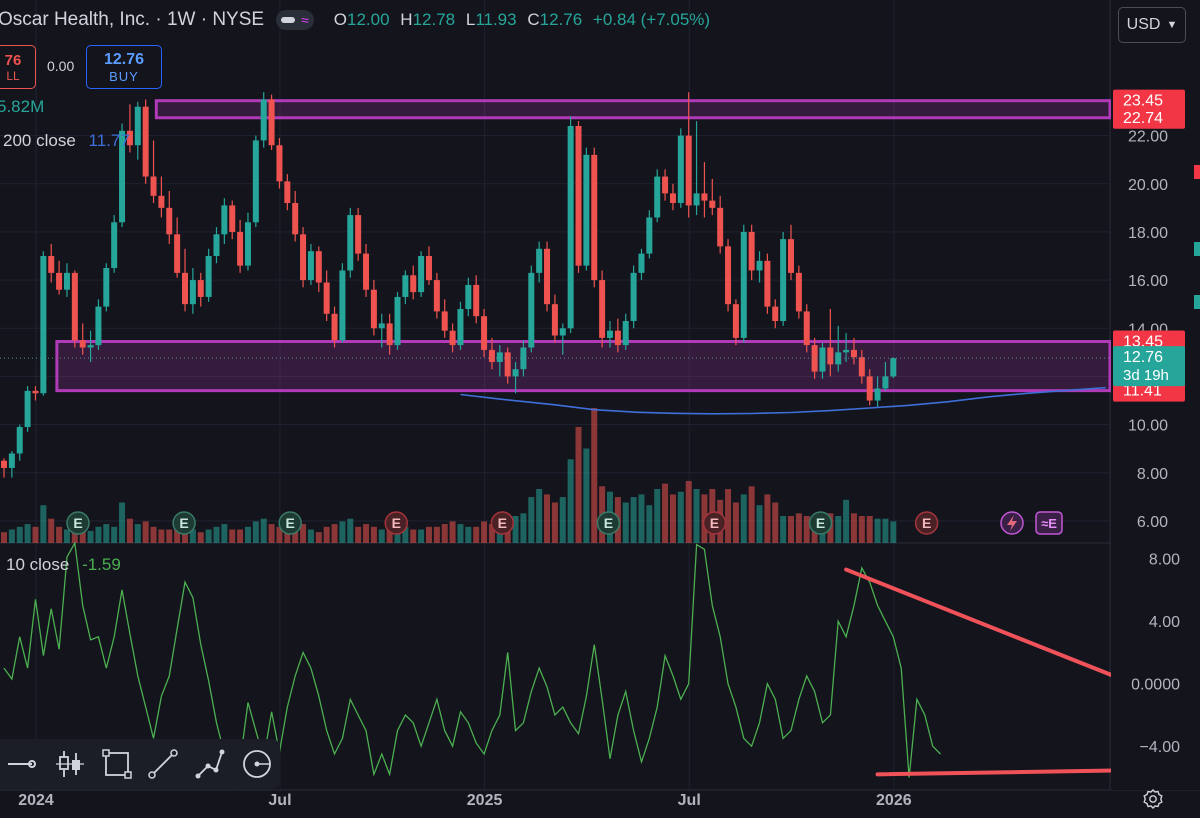 Image resolution: width=1200 pixels, height=818 pixels. What do you see at coordinates (116, 764) in the screenshot?
I see `rectangle-icon` at bounding box center [116, 764].